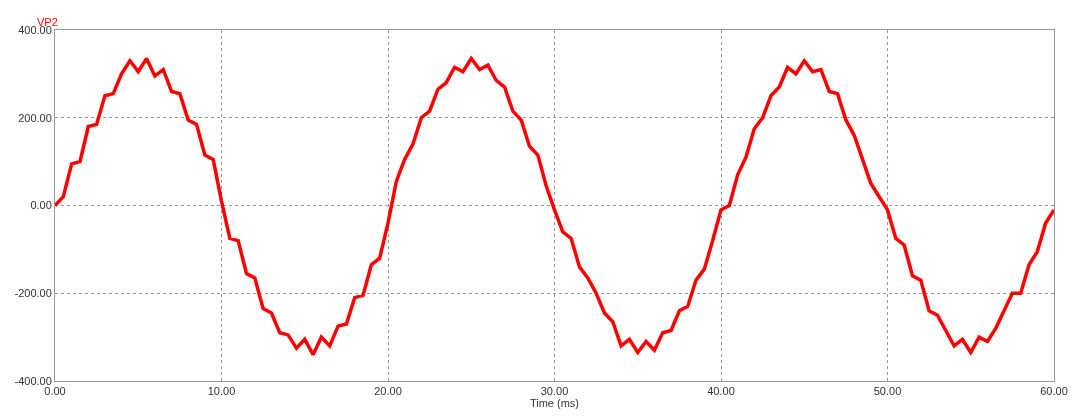 The image size is (1080, 419). I want to click on x-tick-label: 60.00, so click(1054, 391).